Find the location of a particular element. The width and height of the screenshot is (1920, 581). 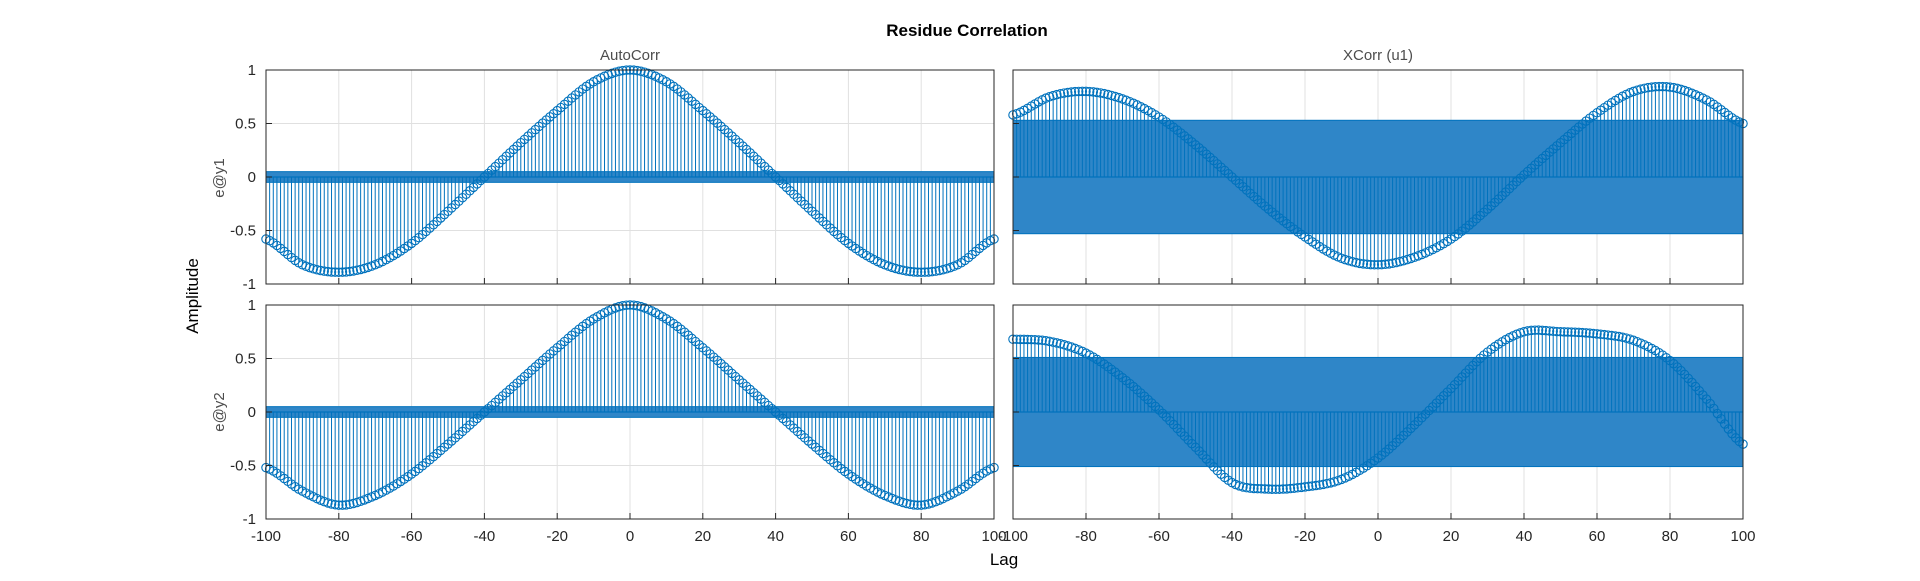

column-title-autocorr: AutoCorr is located at coordinates (630, 55).